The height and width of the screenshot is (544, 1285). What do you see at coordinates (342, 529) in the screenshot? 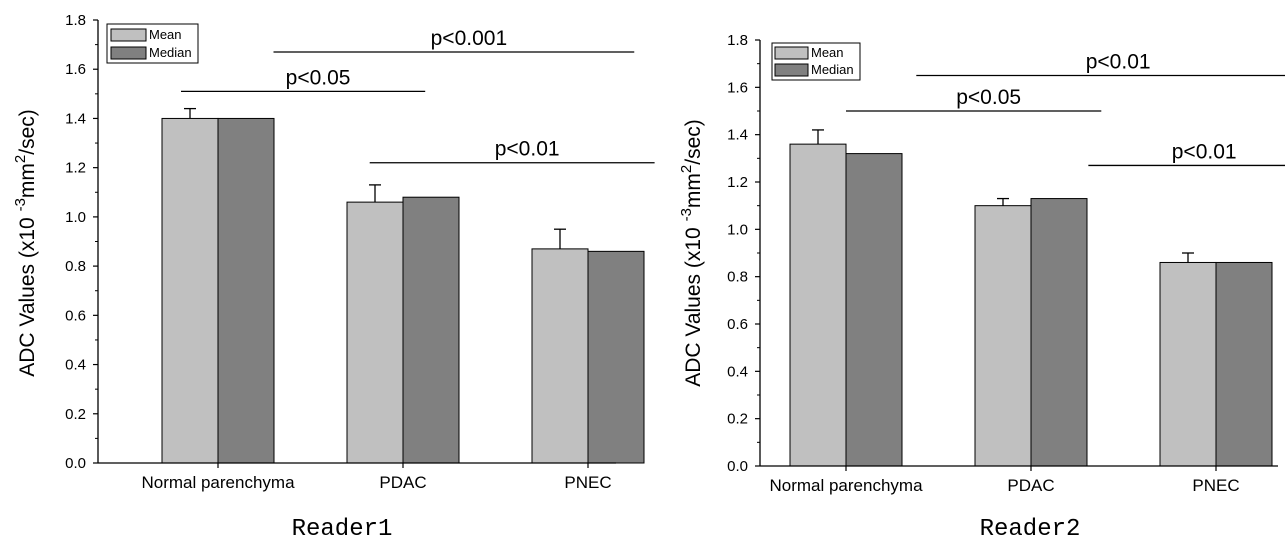
I see `chart-title: Reader1` at bounding box center [342, 529].